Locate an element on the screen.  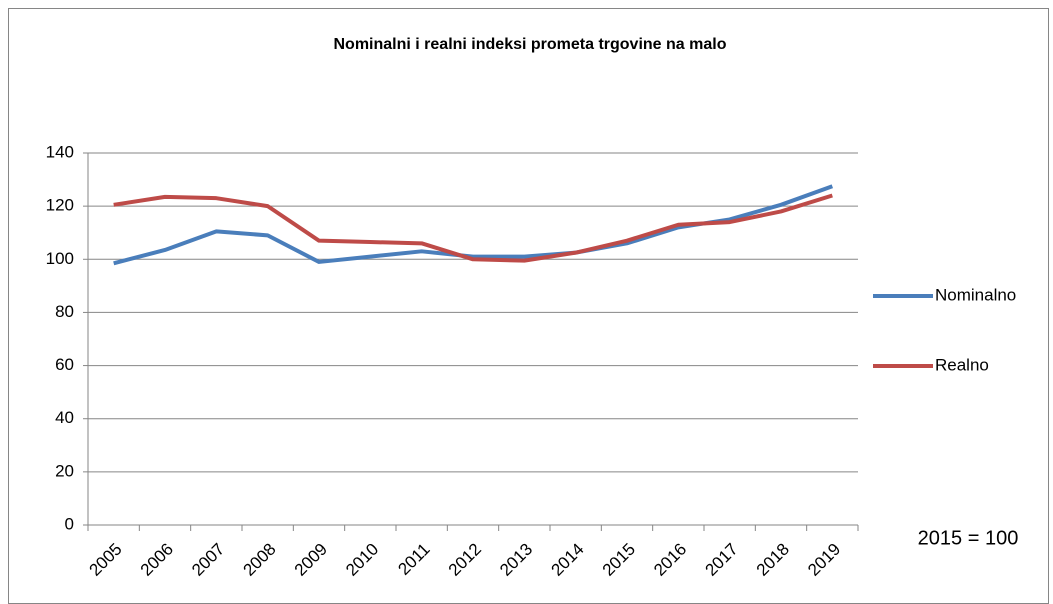
series-line is located at coordinates (473, 228).